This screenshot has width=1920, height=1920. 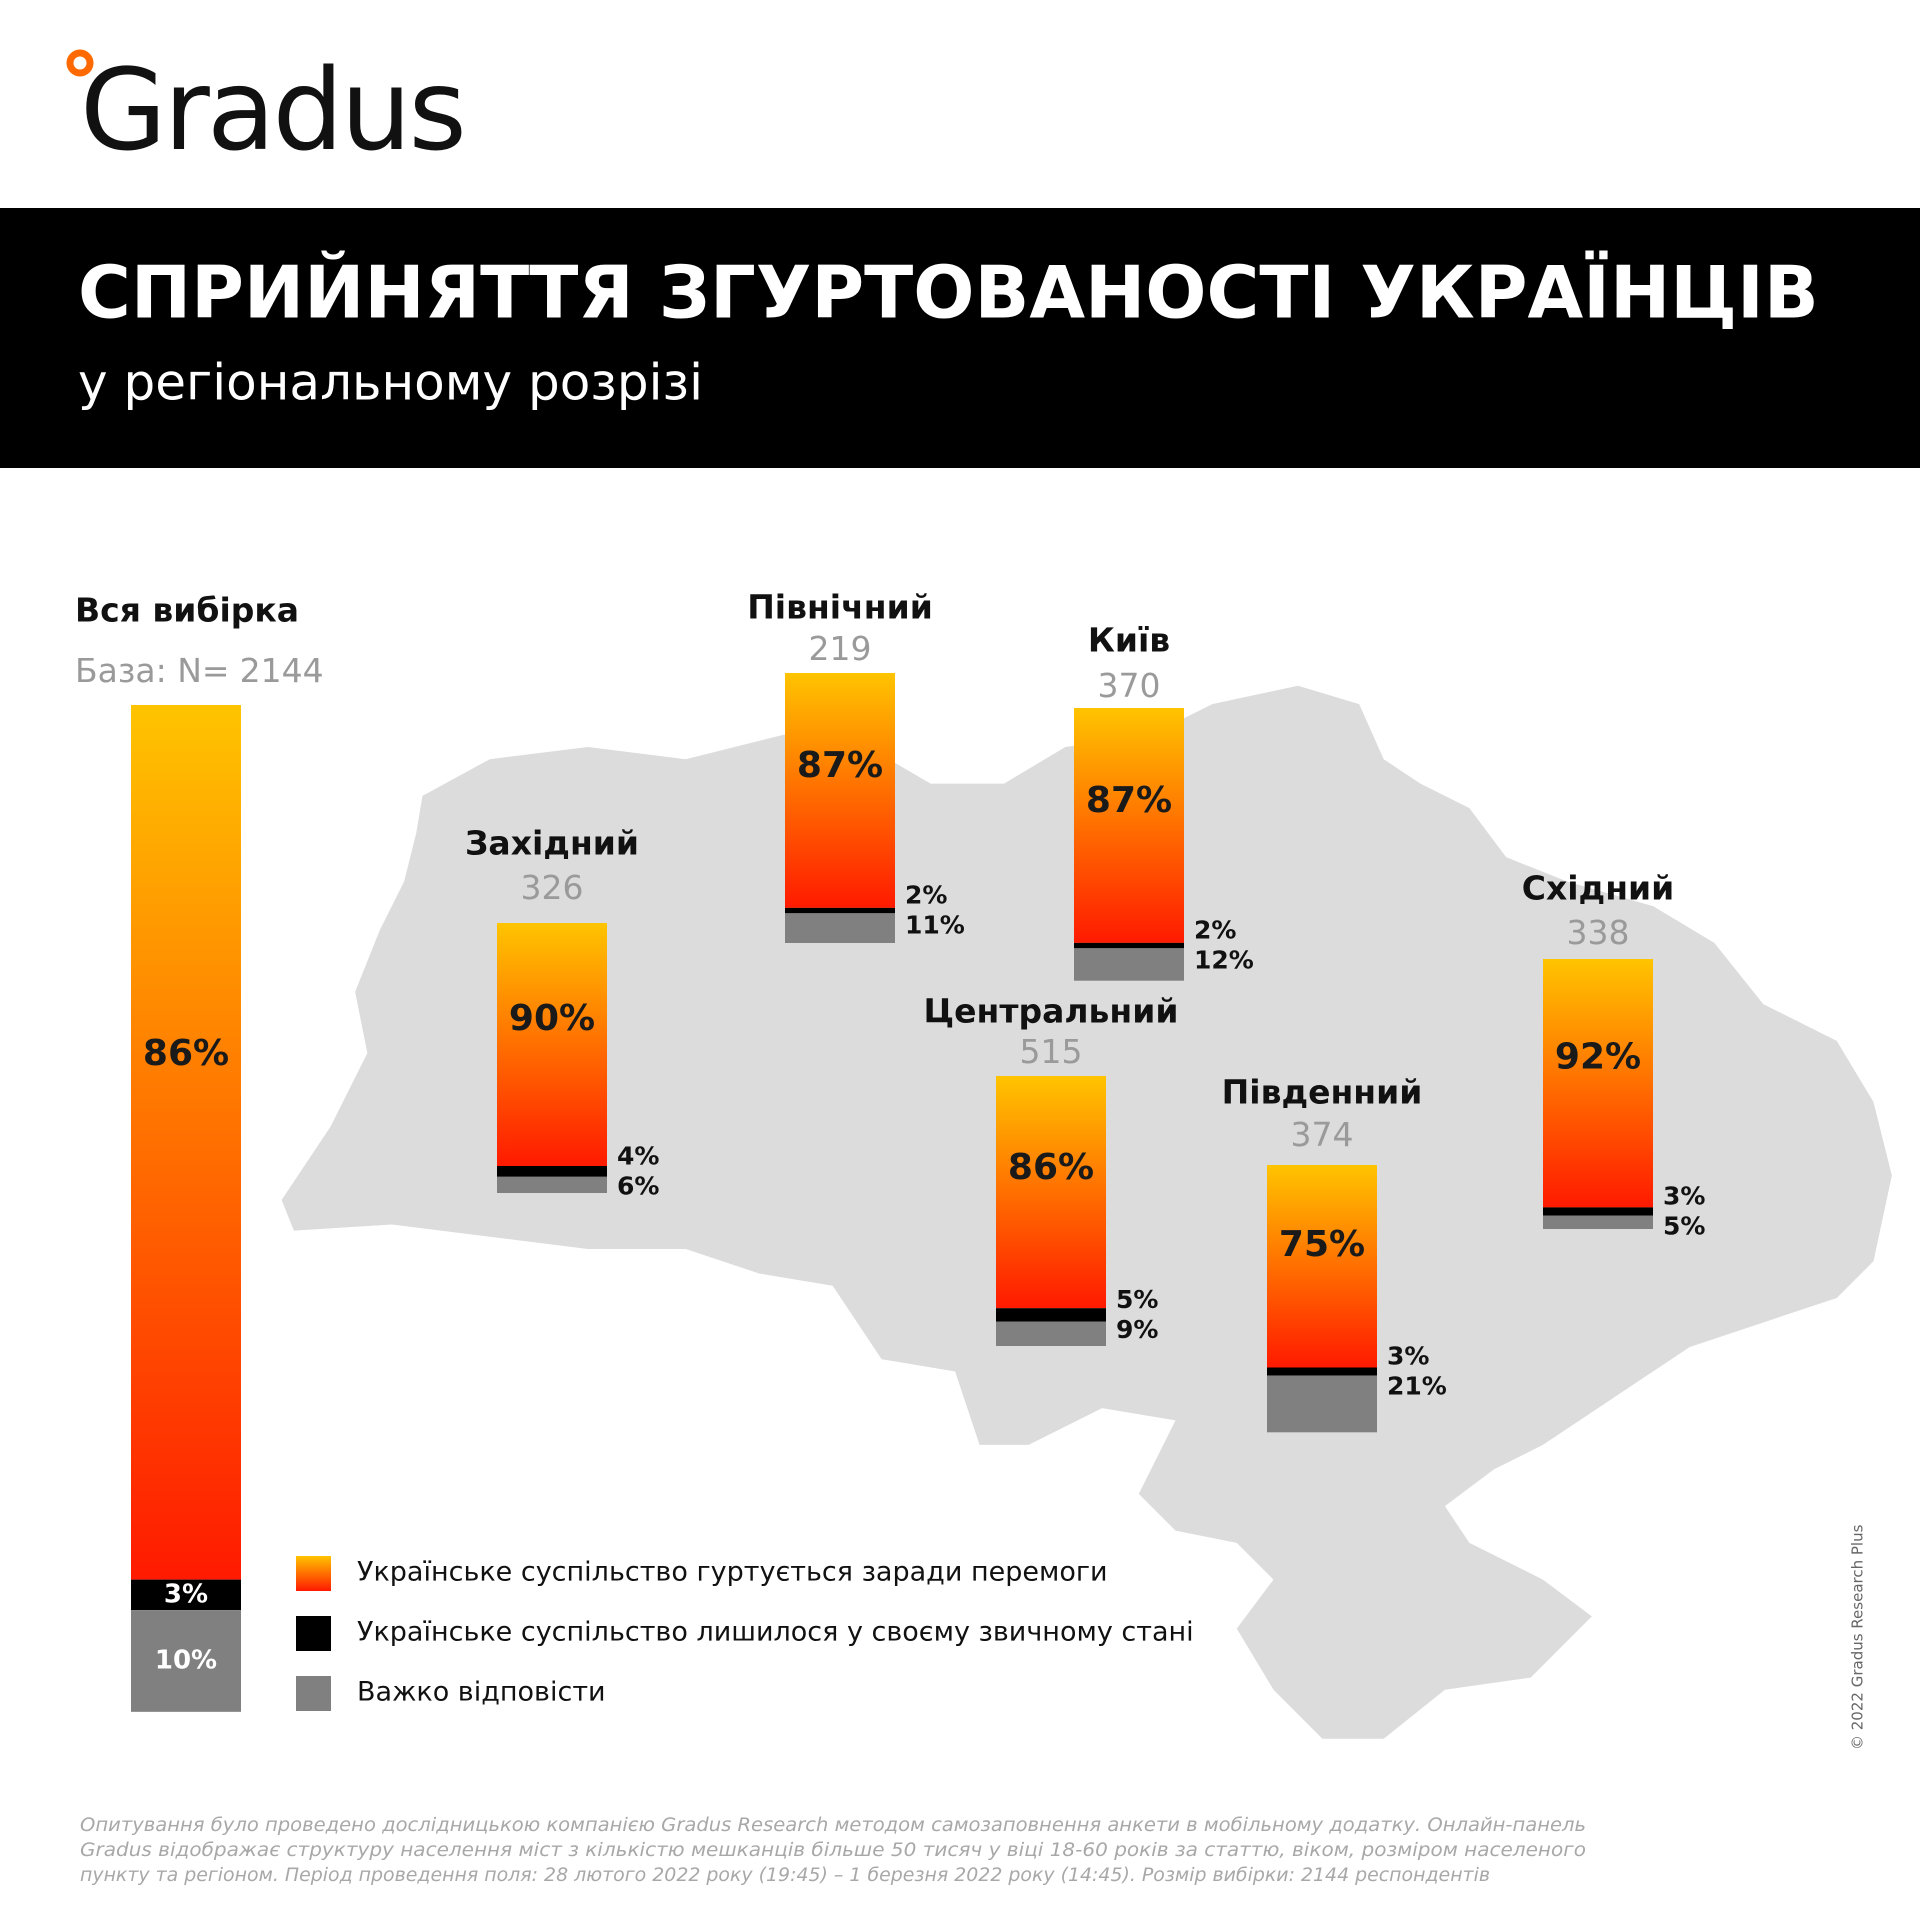 What do you see at coordinates (638, 1185) in the screenshot?
I see `value-label: 6%` at bounding box center [638, 1185].